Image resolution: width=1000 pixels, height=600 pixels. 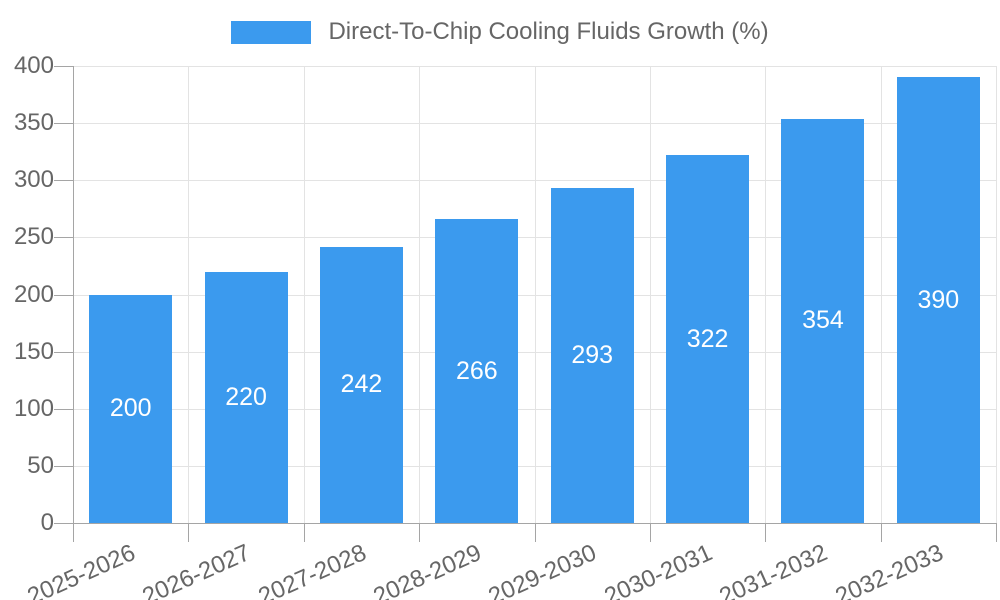 I want to click on y-axis-tick-label: 250, so click(x=33, y=237).